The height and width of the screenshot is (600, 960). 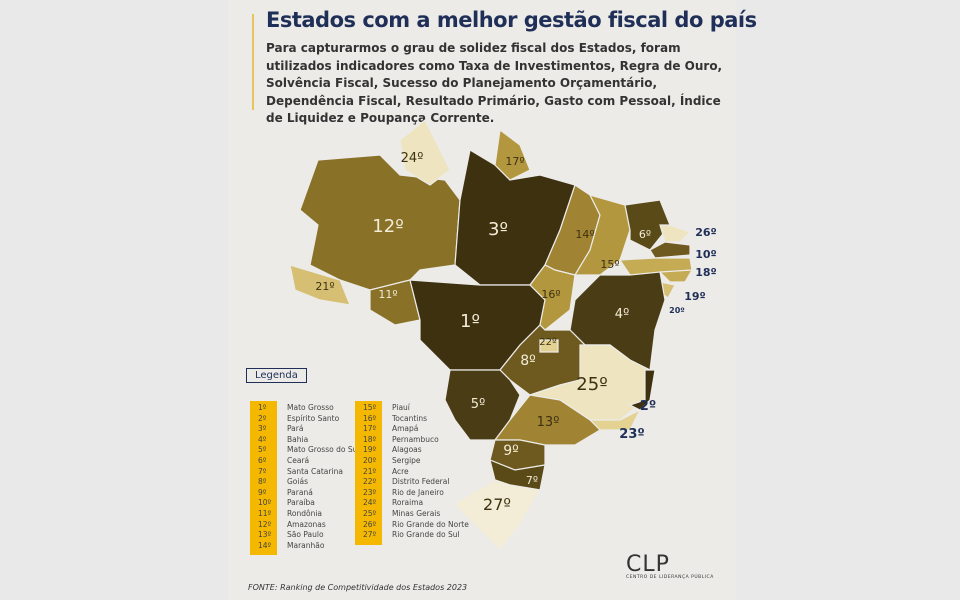 What do you see at coordinates (265, 535) in the screenshot?
I see `legend-rank: 13º` at bounding box center [265, 535].